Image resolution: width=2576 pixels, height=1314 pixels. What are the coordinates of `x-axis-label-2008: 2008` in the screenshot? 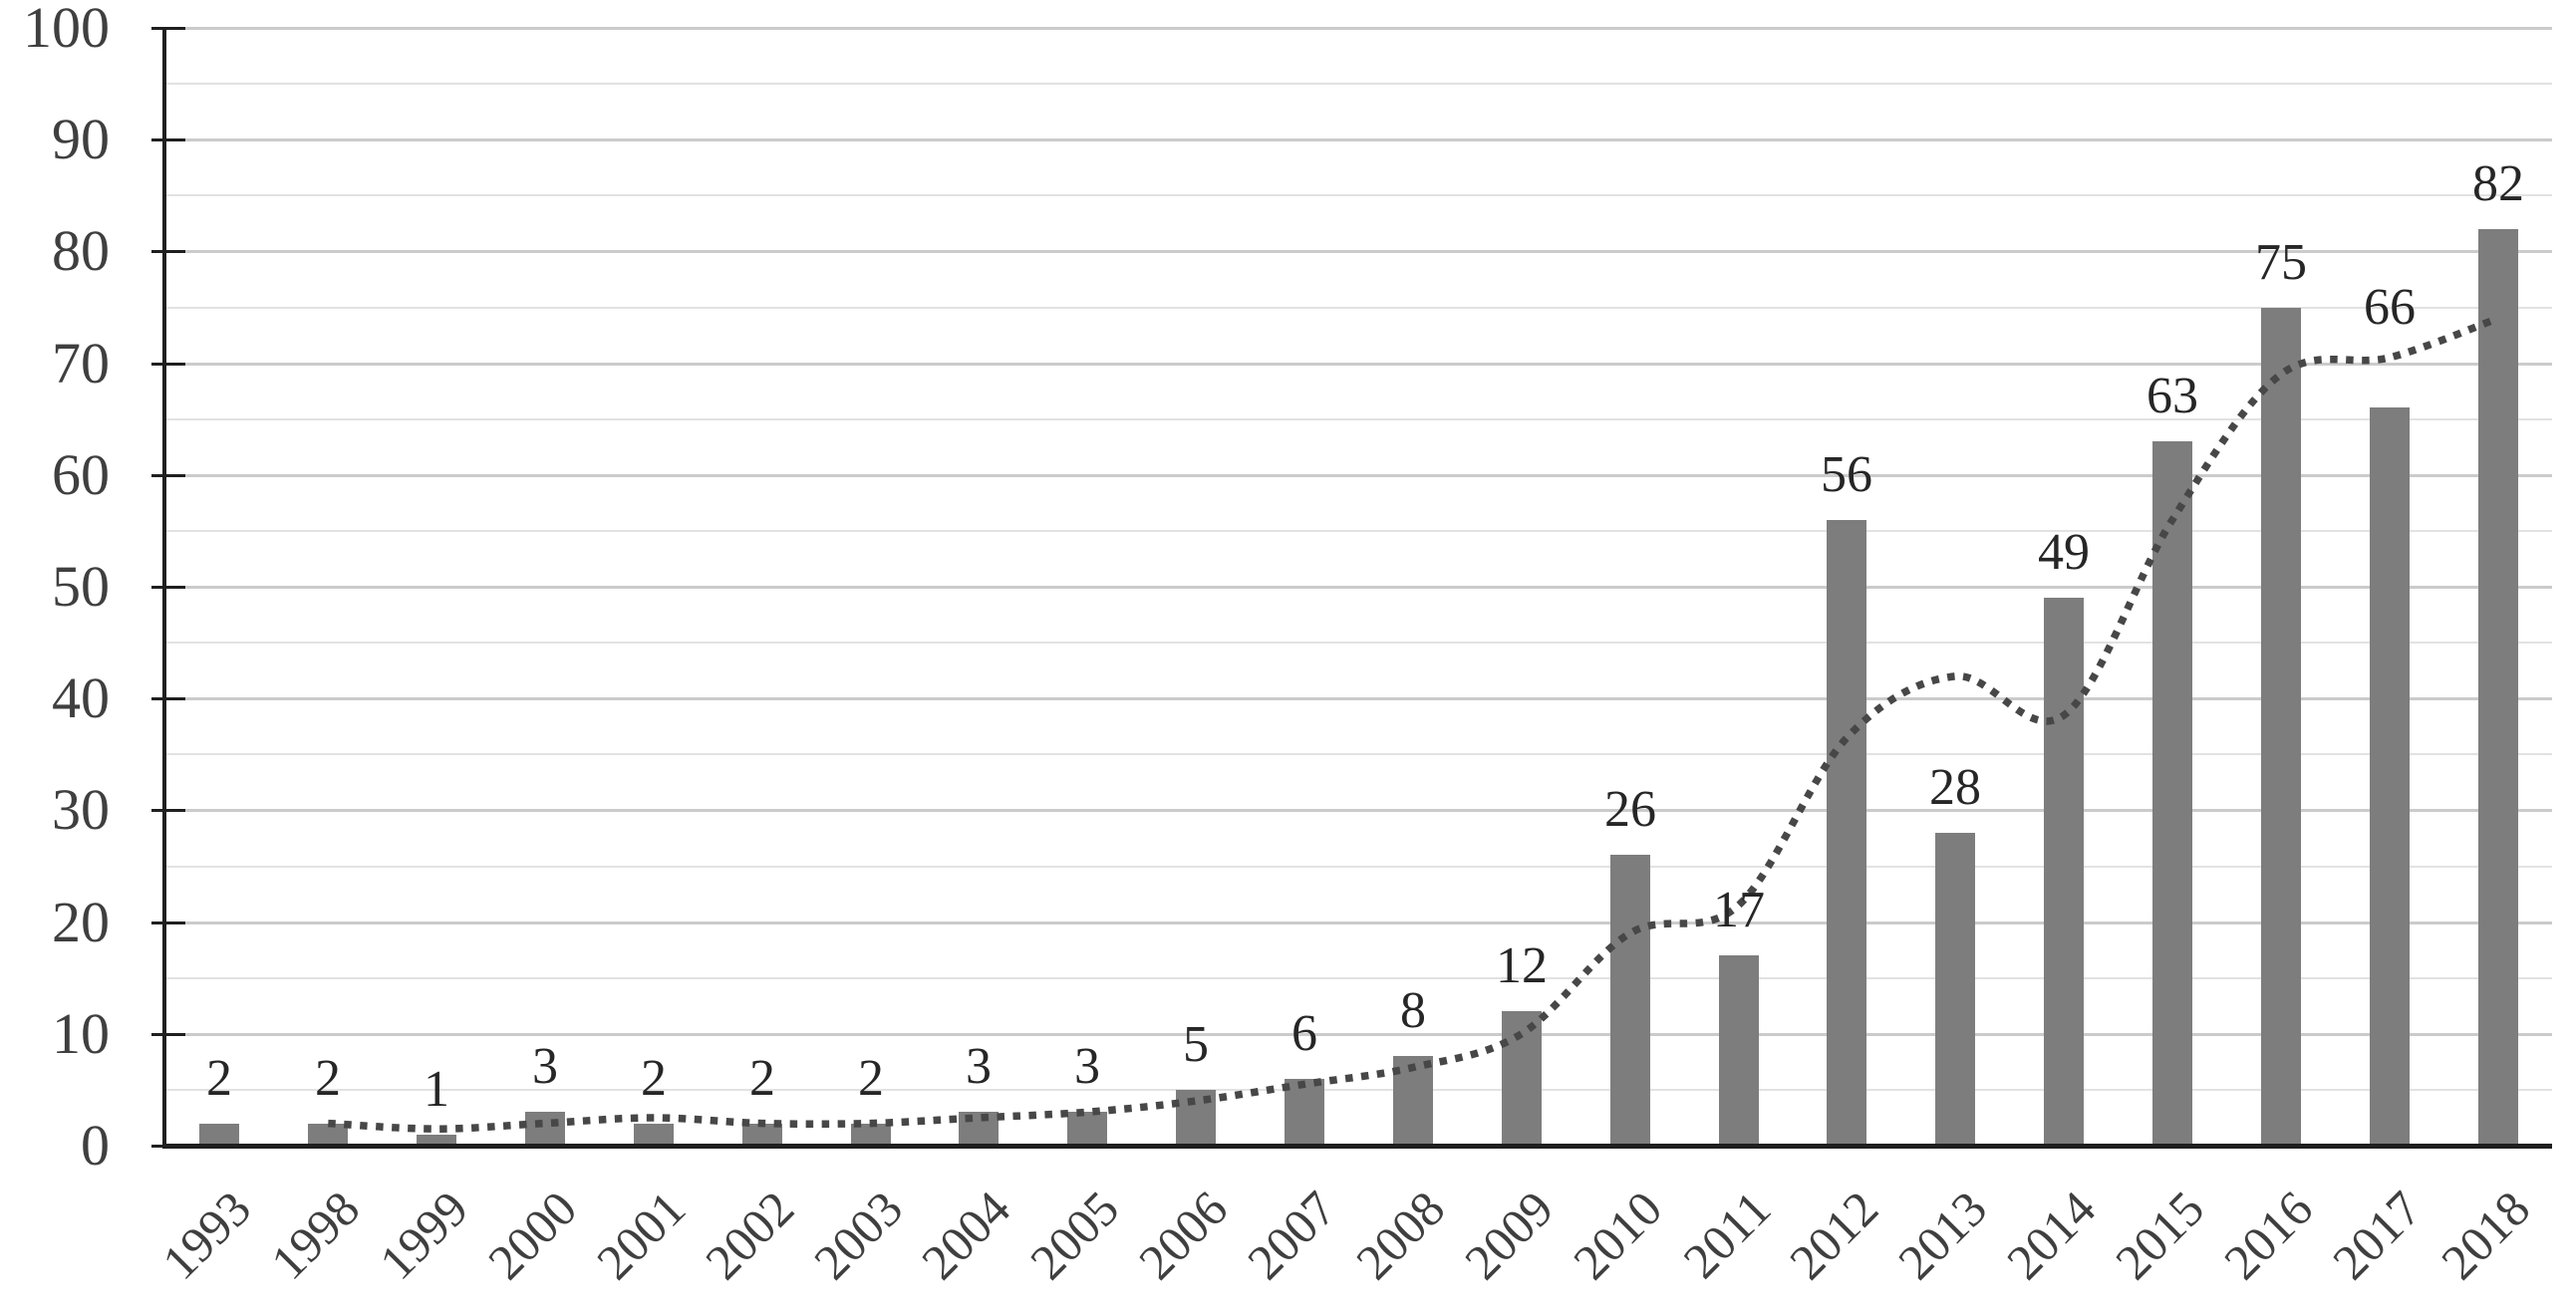 It's located at (1400, 1235).